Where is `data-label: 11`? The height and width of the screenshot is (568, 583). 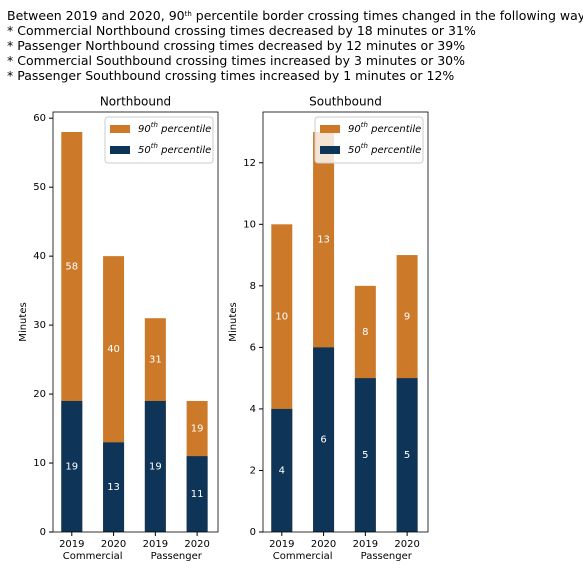
data-label: 11 is located at coordinates (197, 494).